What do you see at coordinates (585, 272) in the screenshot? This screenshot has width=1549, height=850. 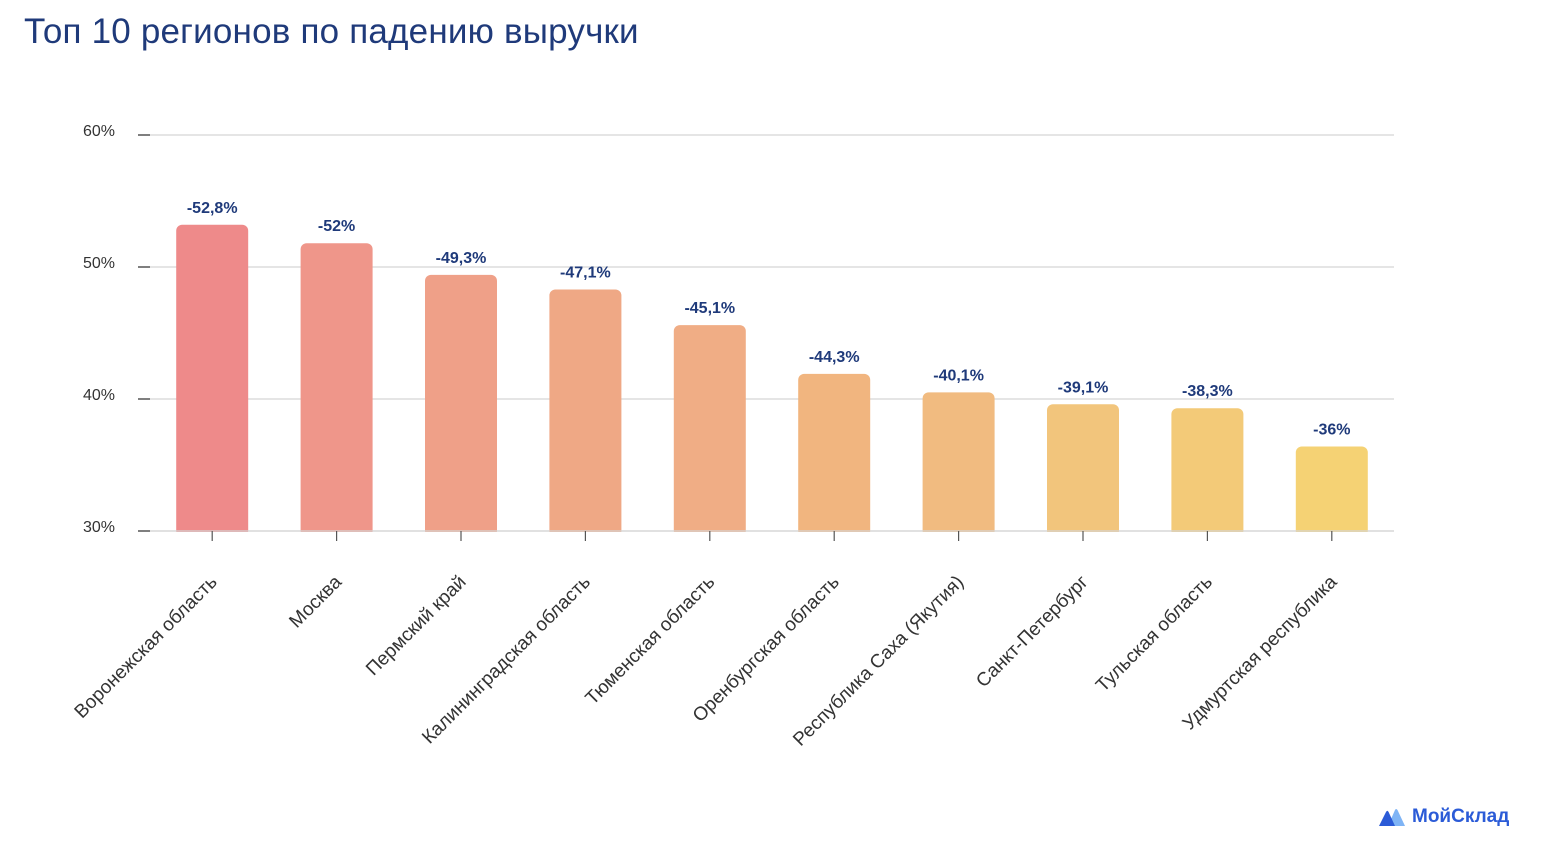 I see `data-label: -47,1%` at bounding box center [585, 272].